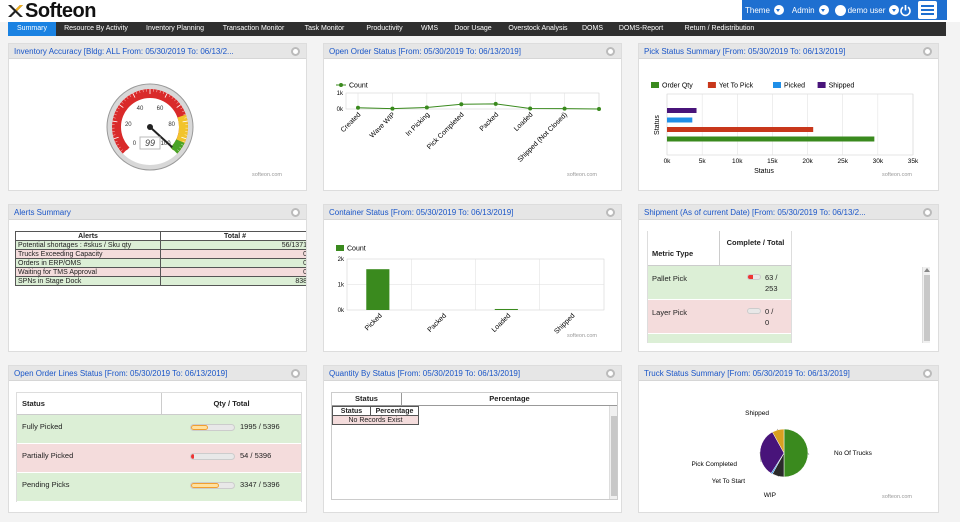 The image size is (960, 522). What do you see at coordinates (821, 85) in the screenshot?
I see `legend-swatch` at bounding box center [821, 85].